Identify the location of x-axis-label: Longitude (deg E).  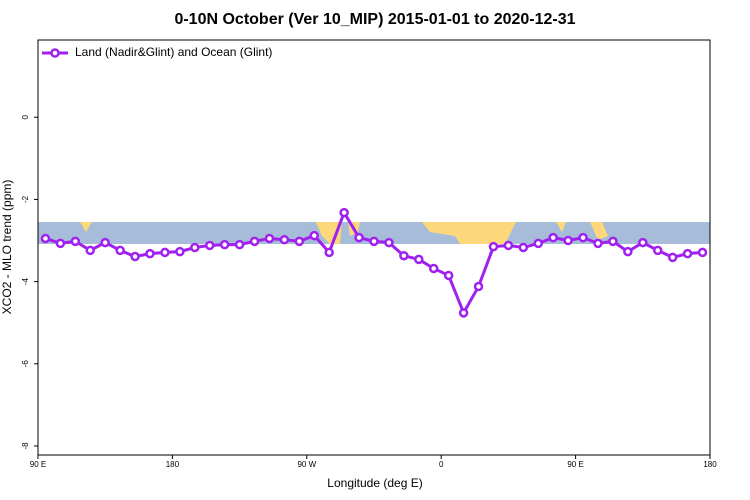
(374, 483).